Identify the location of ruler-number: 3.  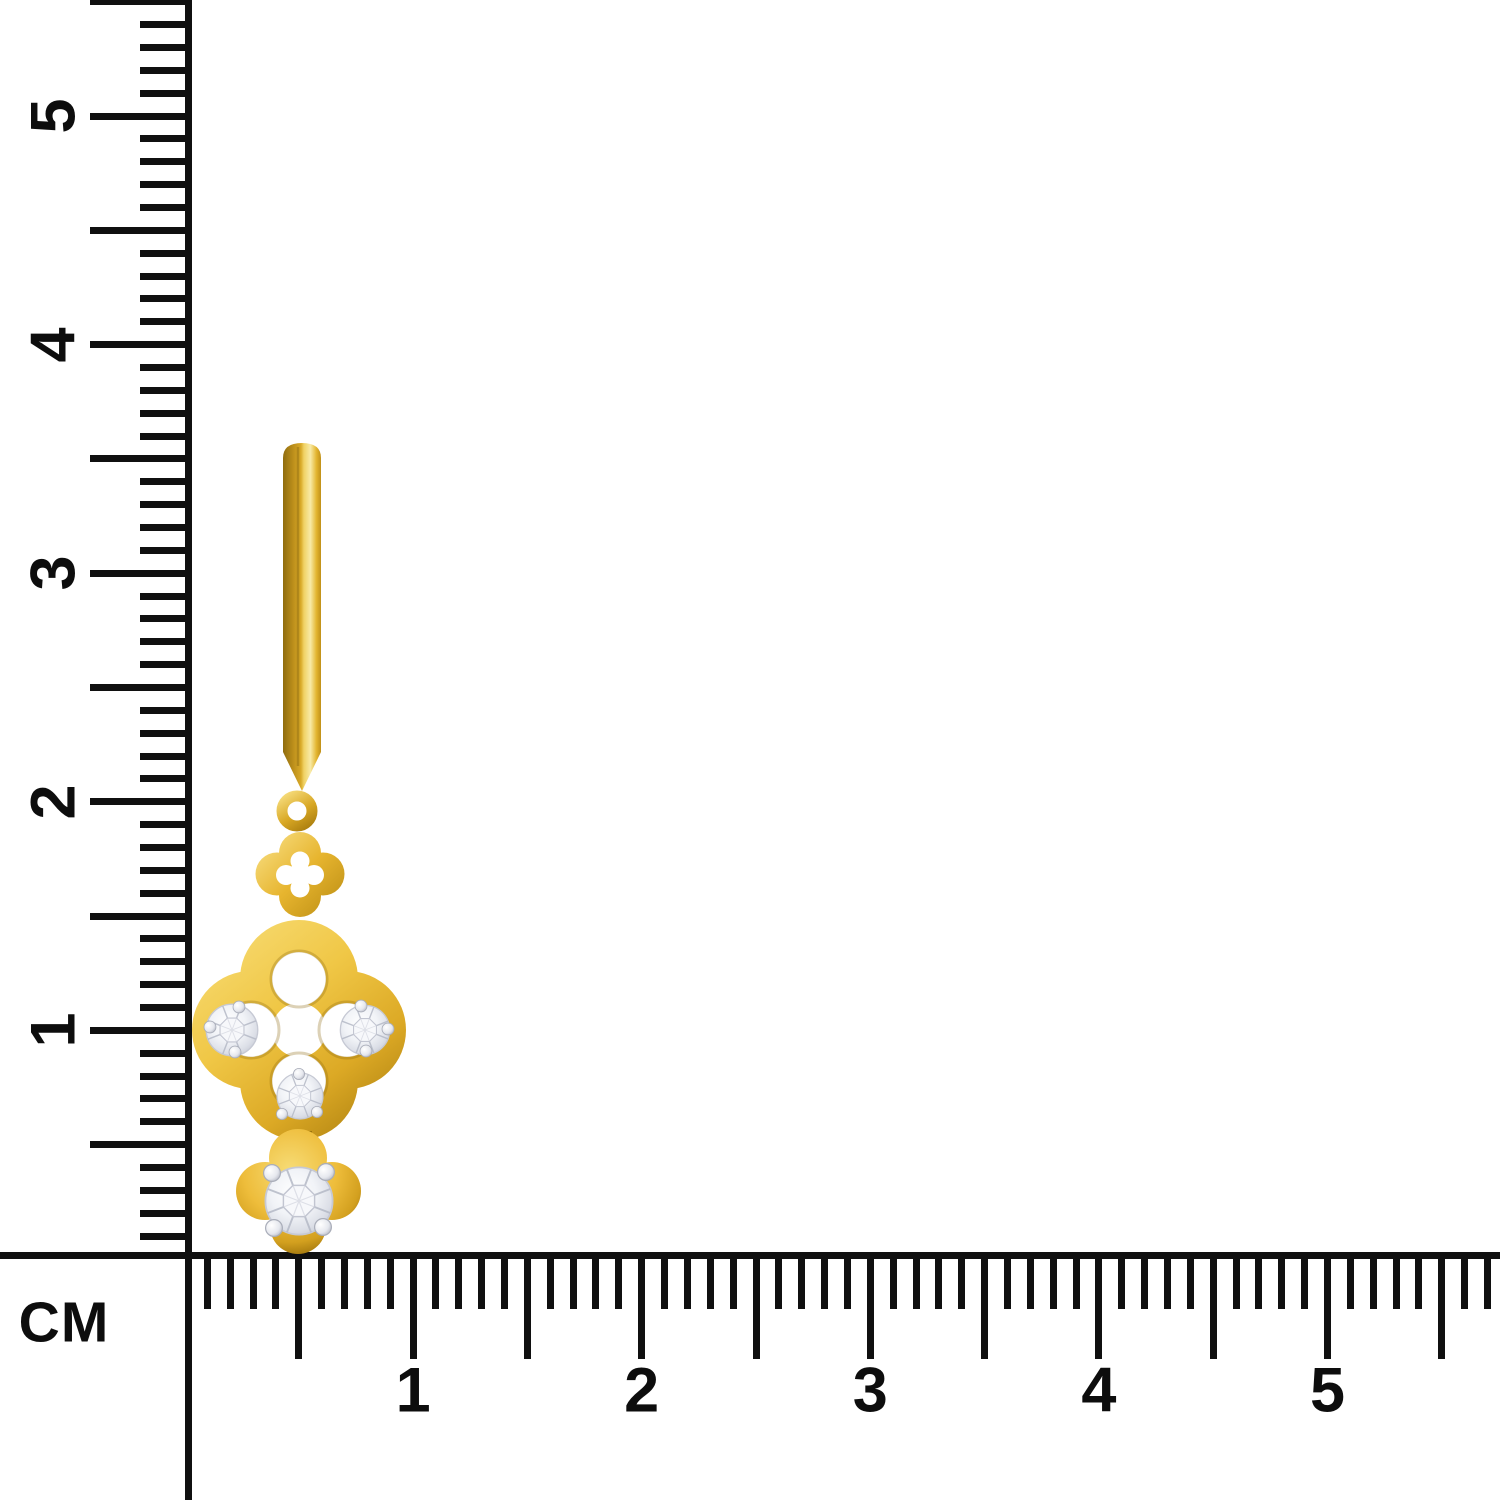
(870, 1390).